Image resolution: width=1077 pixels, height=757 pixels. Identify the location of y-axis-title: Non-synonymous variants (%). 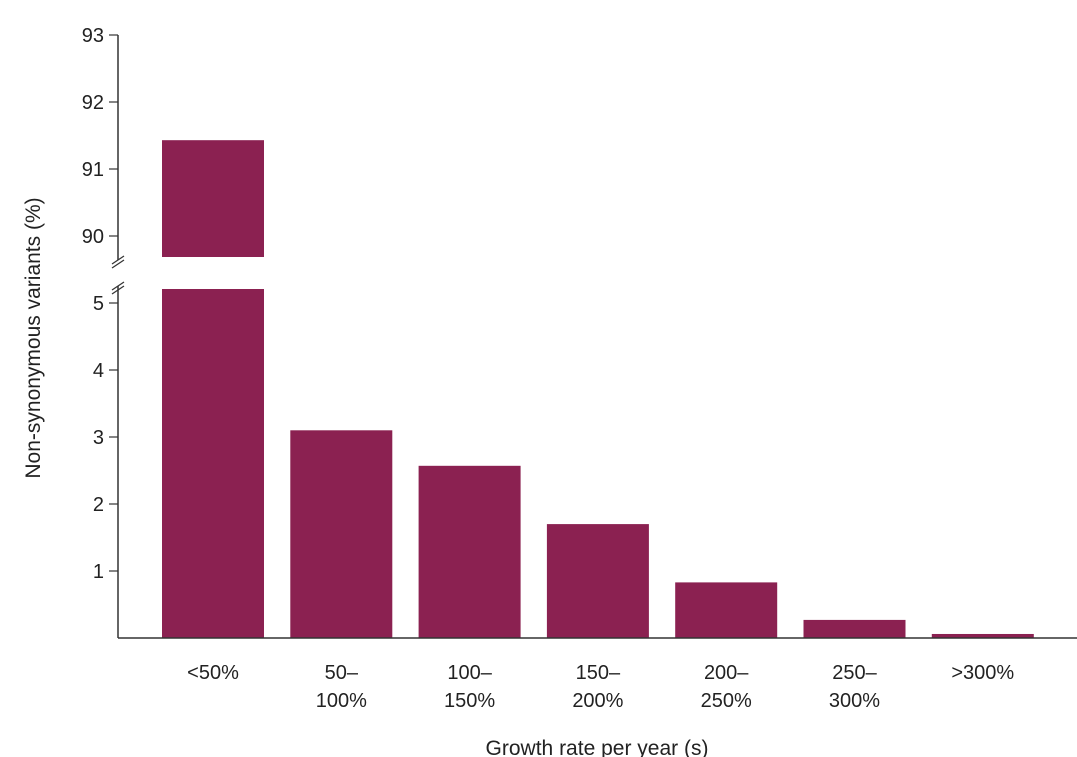
(33, 337).